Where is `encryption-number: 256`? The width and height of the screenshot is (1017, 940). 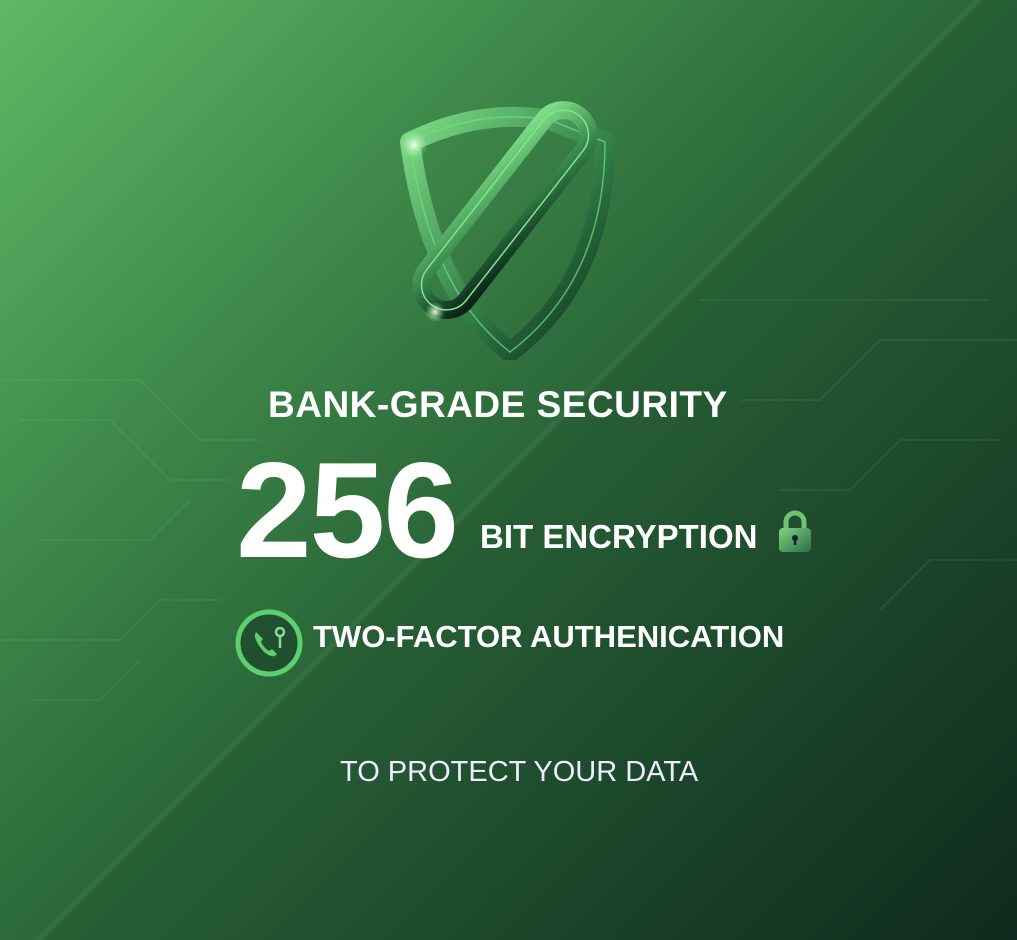
encryption-number: 256 is located at coordinates (347, 510).